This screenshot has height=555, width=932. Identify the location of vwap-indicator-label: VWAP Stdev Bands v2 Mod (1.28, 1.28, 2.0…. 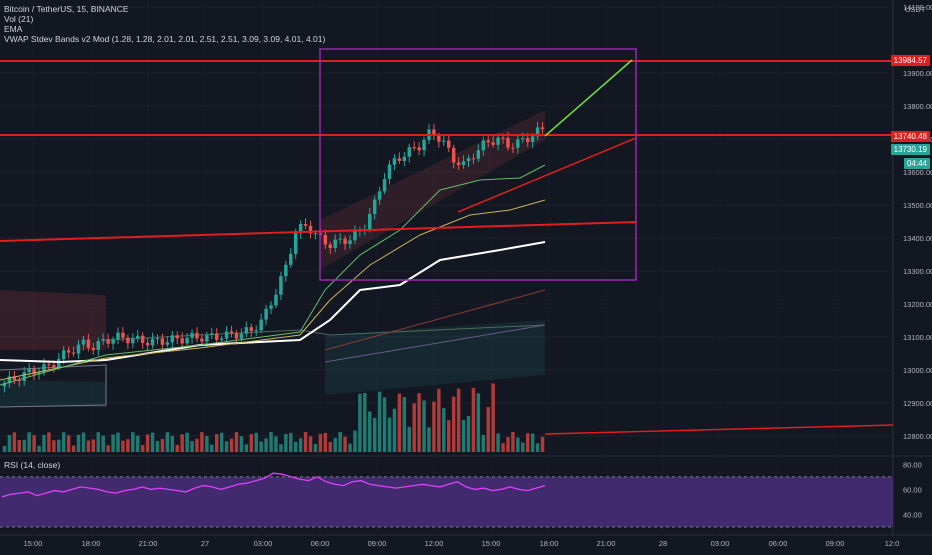
(165, 39).